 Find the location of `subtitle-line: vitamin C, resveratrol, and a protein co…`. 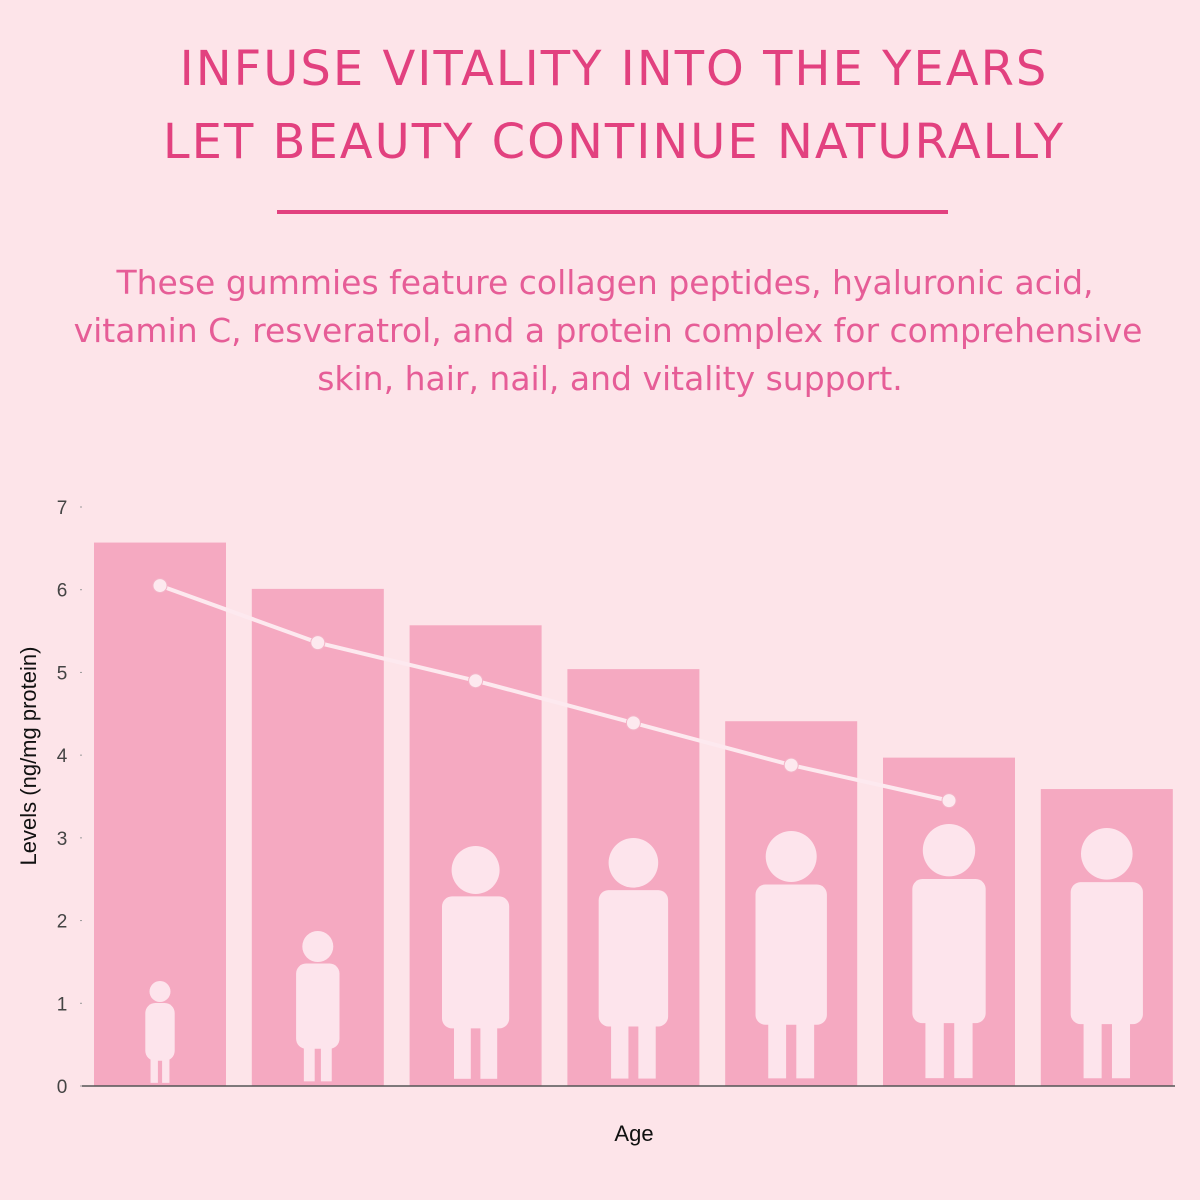

subtitle-line: vitamin C, resveratrol, and a protein co… is located at coordinates (608, 330).